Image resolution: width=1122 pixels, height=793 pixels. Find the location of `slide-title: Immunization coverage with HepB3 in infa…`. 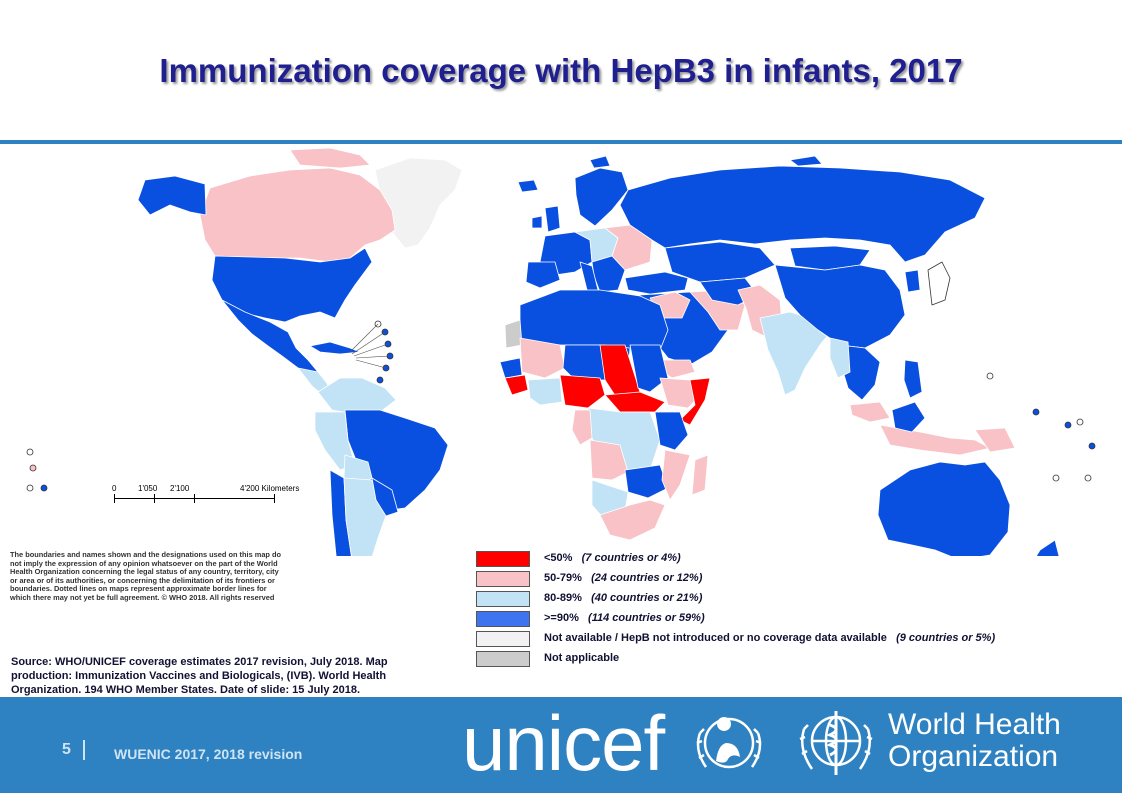

slide-title: Immunization coverage with HepB3 in infa… is located at coordinates (561, 70).